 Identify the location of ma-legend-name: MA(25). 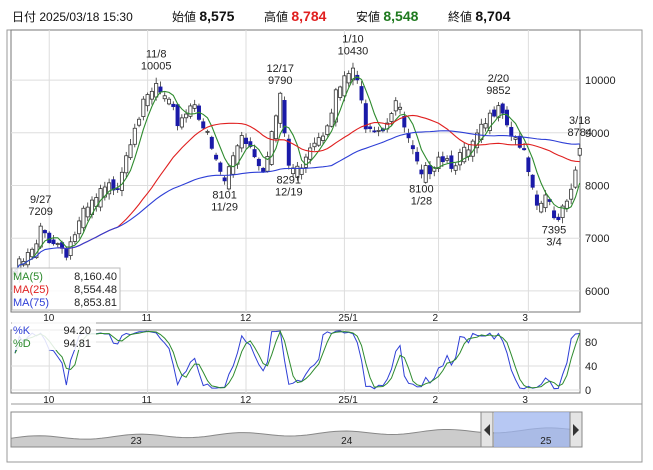
(31, 290).